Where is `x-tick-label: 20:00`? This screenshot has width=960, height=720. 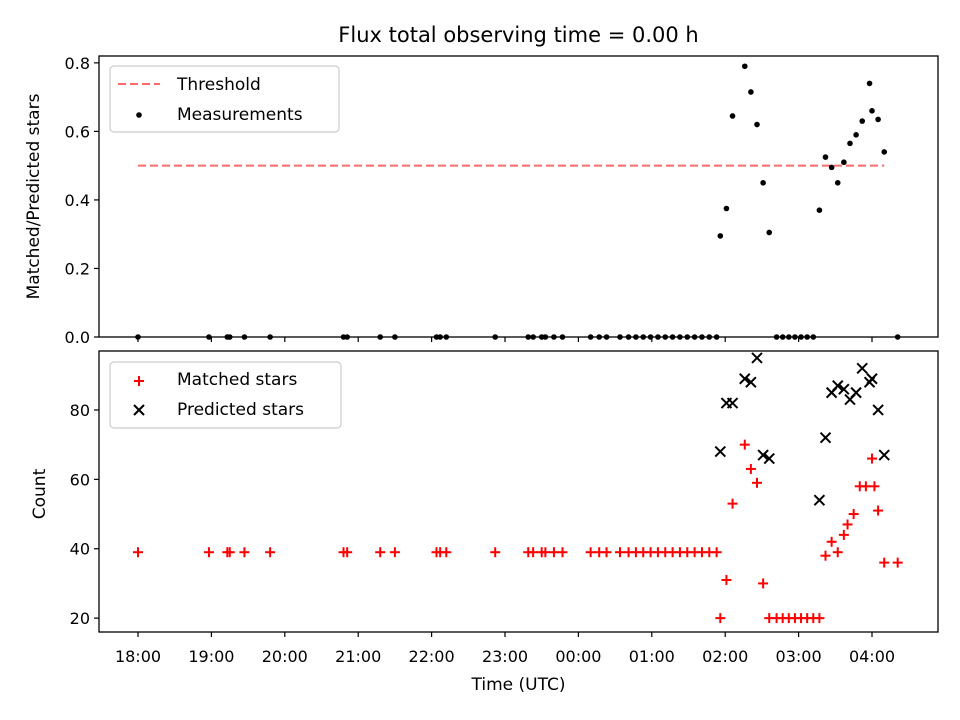
x-tick-label: 20:00 is located at coordinates (285, 656).